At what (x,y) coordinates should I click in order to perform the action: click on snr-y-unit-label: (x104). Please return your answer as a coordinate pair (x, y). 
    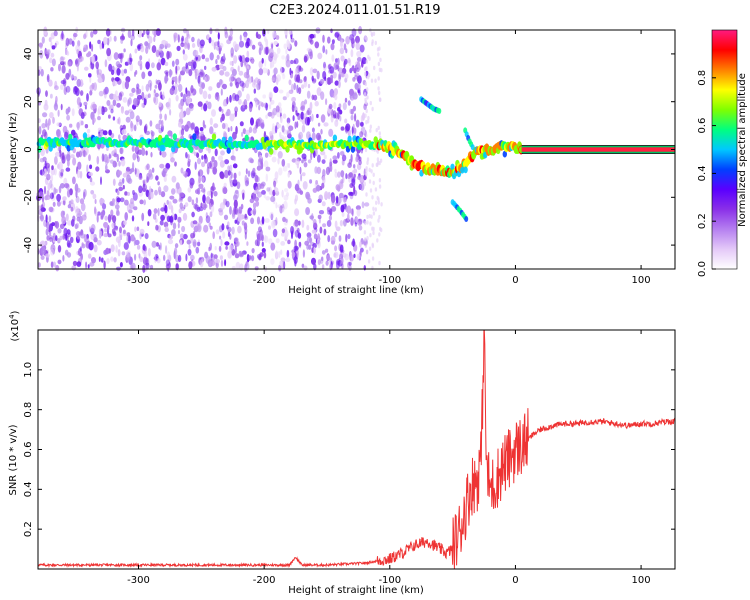
    Looking at the image, I should click on (14, 325).